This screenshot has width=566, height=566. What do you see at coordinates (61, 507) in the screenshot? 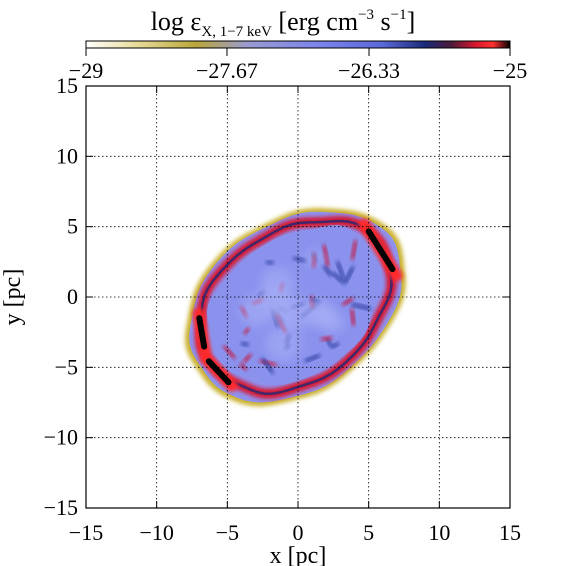
I see `y-tick-label: −15` at bounding box center [61, 507].